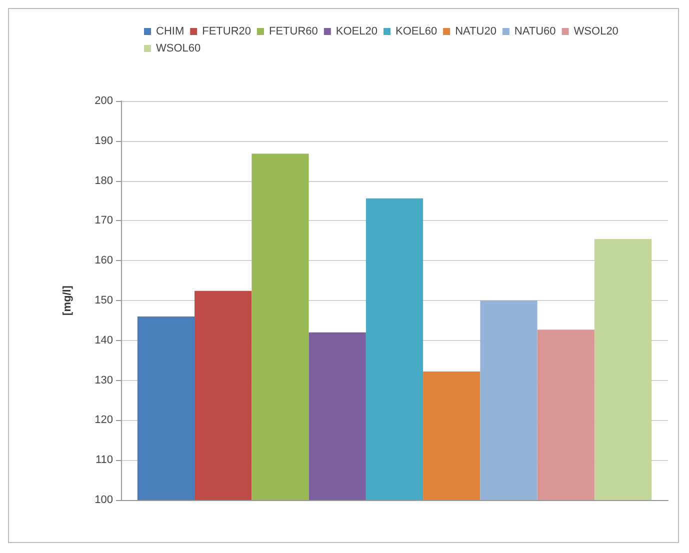 The height and width of the screenshot is (553, 689). Describe the element at coordinates (227, 32) in the screenshot. I see `legend-label: FETUR20` at that location.